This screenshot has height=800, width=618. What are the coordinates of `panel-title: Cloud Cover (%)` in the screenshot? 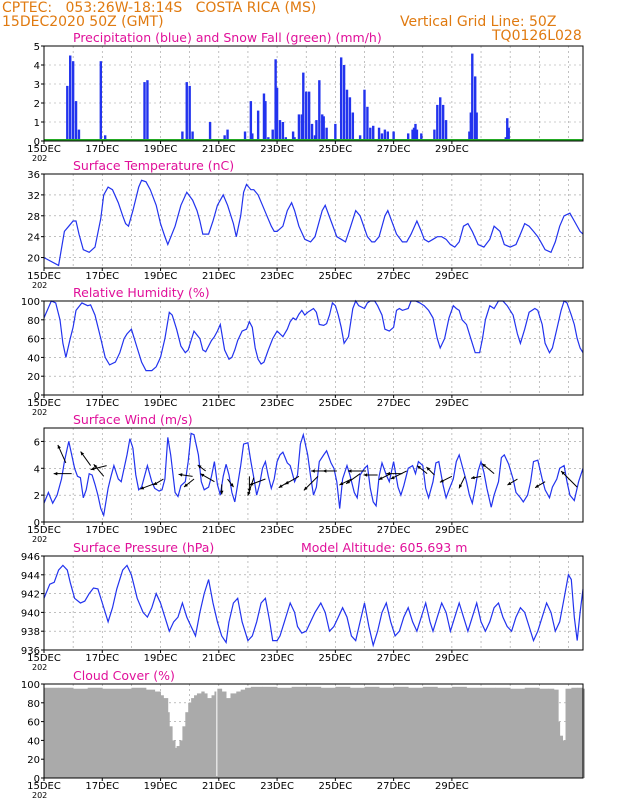 It's located at (124, 675).